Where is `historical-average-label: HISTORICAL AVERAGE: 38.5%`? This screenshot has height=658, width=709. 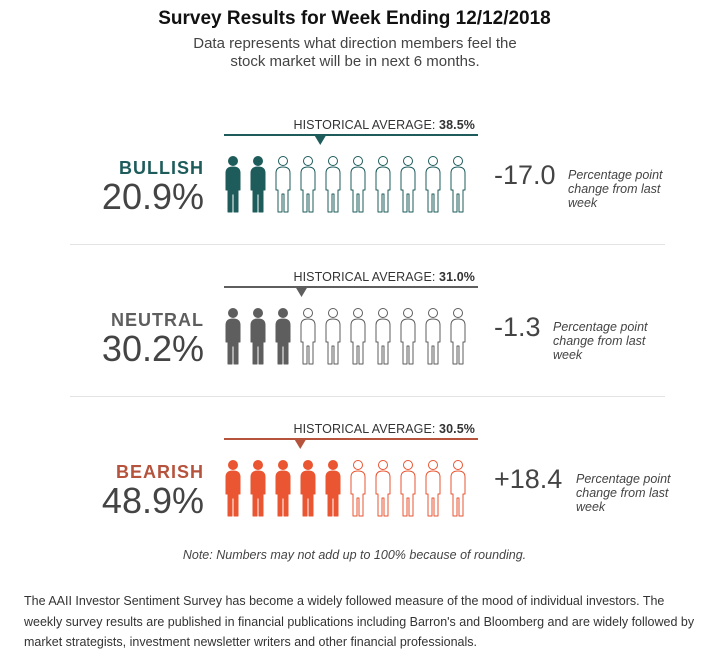
historical-average-label: HISTORICAL AVERAGE: 38.5% is located at coordinates (350, 125).